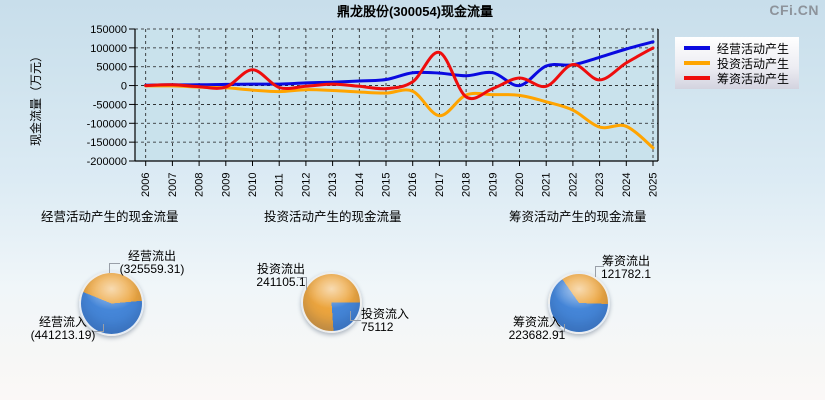 This screenshot has height=400, width=825. I want to click on pie-label-investing-out: 投资流出 241105.1, so click(281, 276).